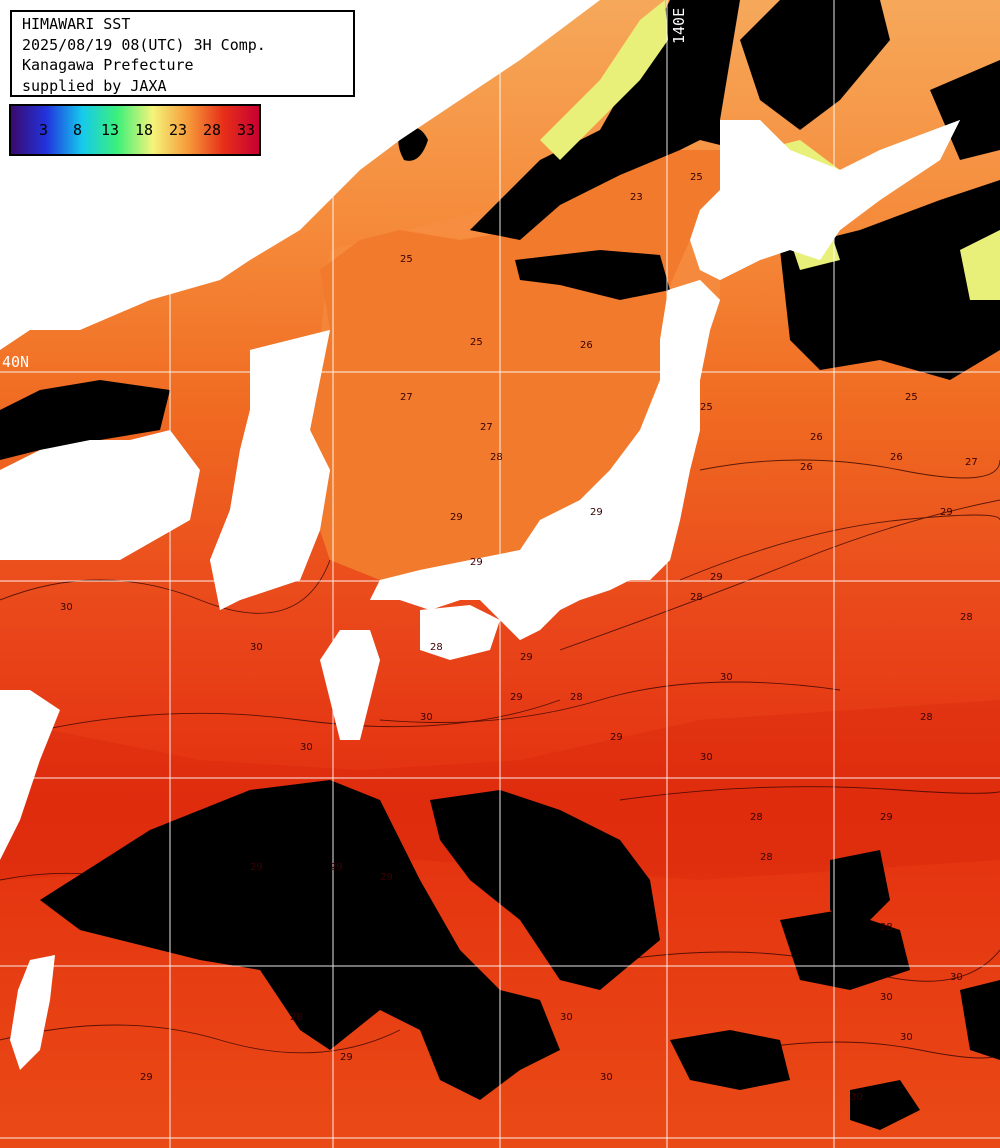 This screenshot has width=1000, height=1148. I want to click on korea-land, so click(270, 470).